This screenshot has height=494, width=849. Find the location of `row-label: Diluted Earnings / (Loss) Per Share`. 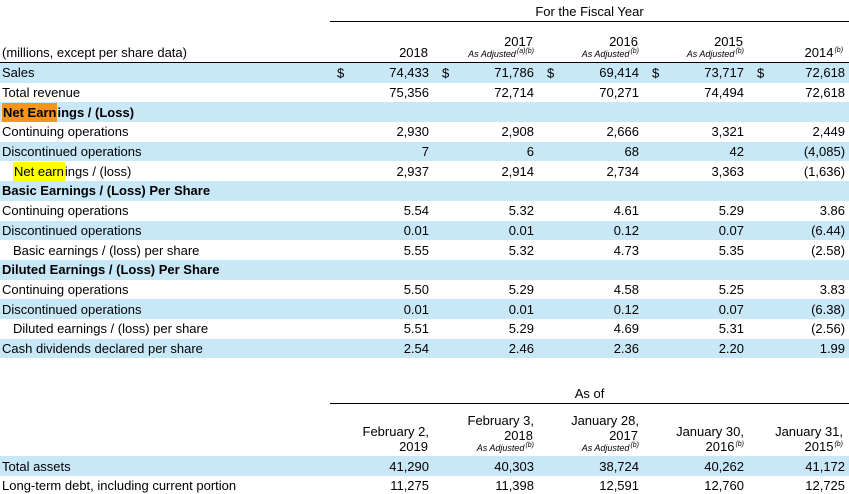

row-label: Diluted Earnings / (Loss) Per Share is located at coordinates (111, 270).